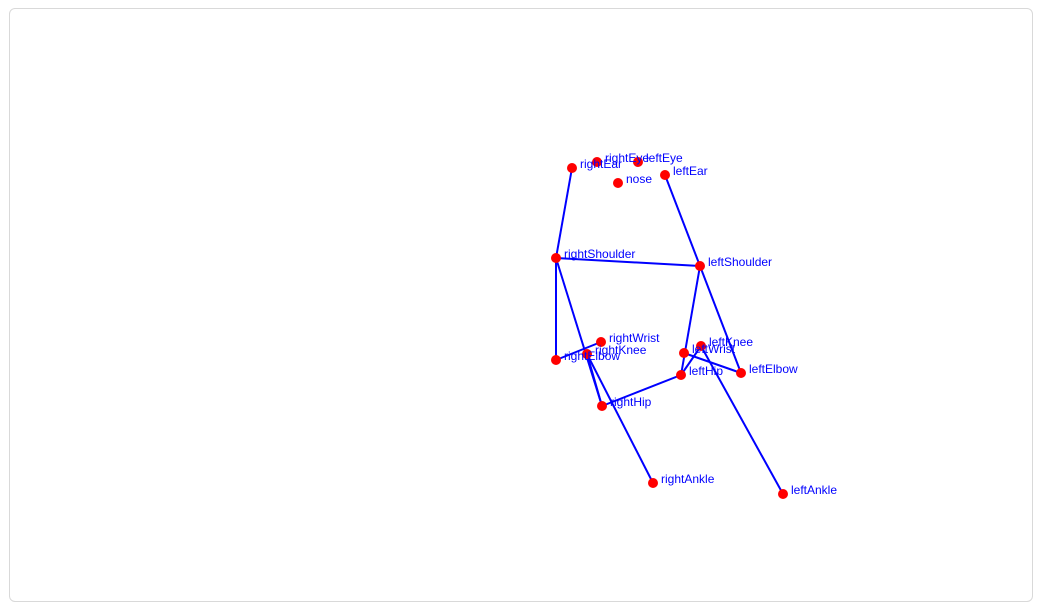  Describe the element at coordinates (599, 254) in the screenshot. I see `keypoint-label-rightShoulder: rightShoulder` at that location.